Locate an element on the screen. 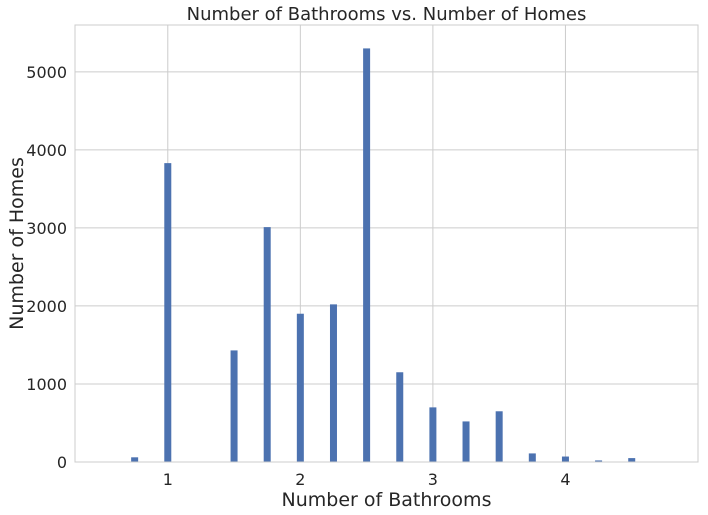 Image resolution: width=708 pixels, height=515 pixels. x-tick-label: 2 is located at coordinates (300, 479).